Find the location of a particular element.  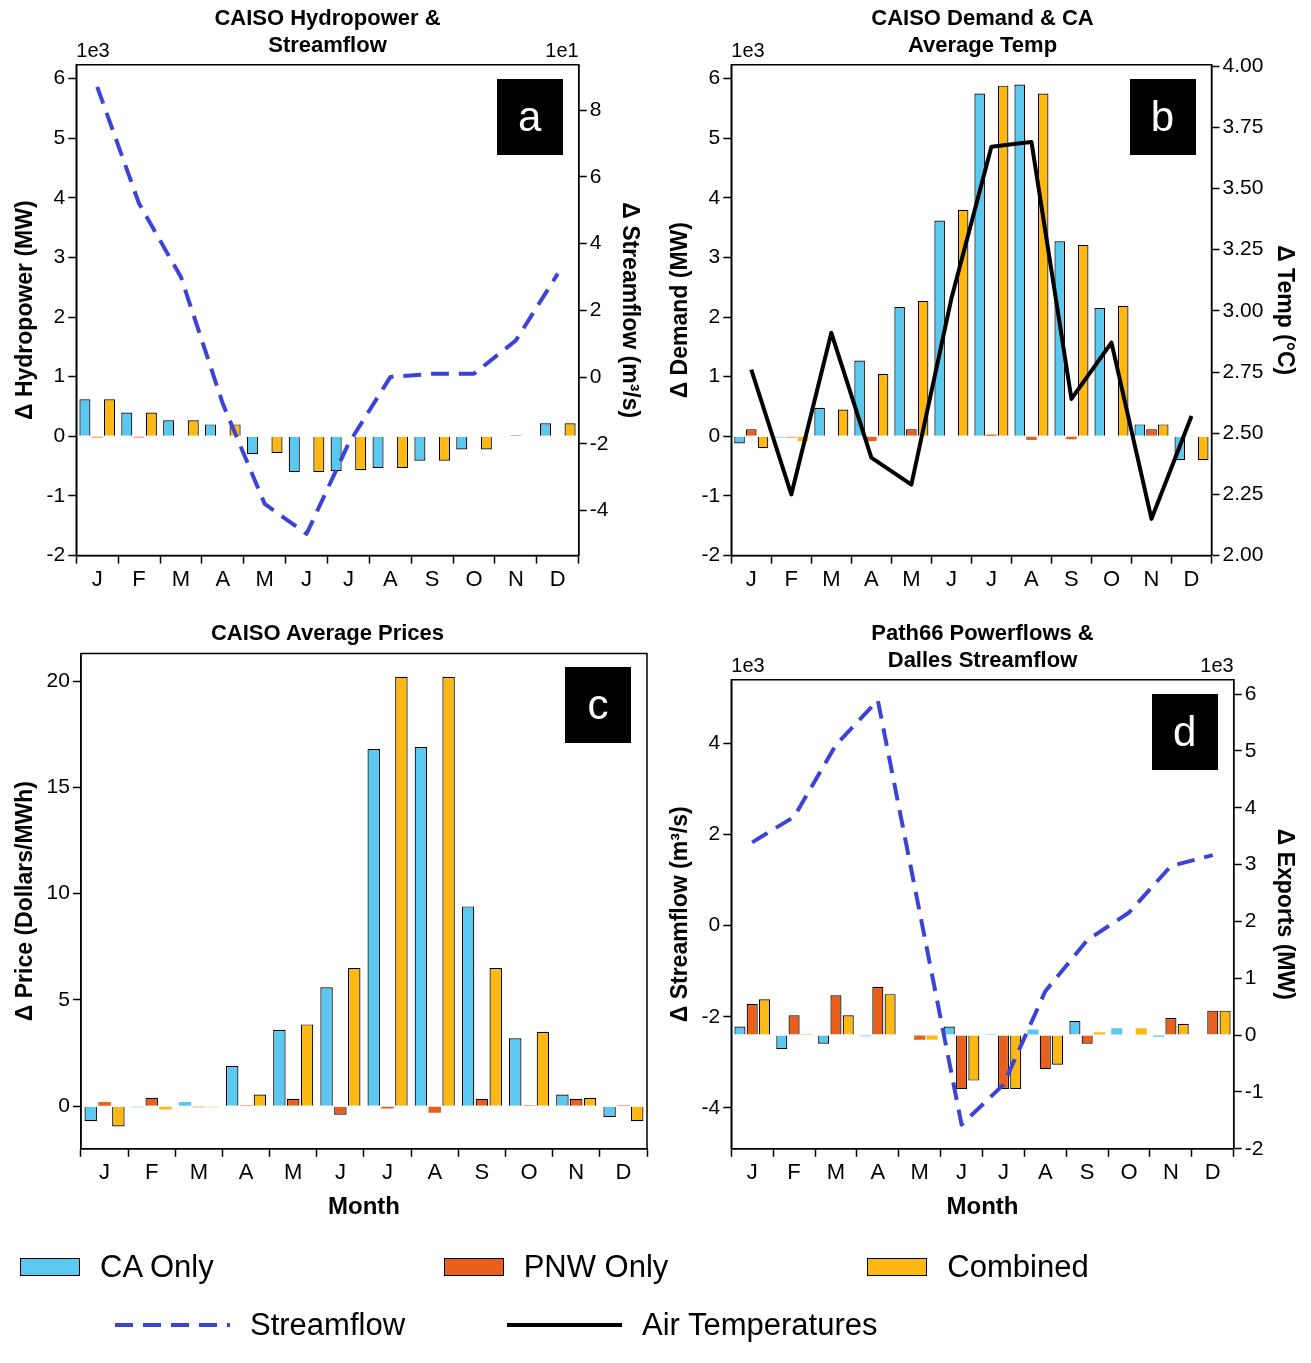

y2-tick-label: 2 is located at coordinates (1250, 920).